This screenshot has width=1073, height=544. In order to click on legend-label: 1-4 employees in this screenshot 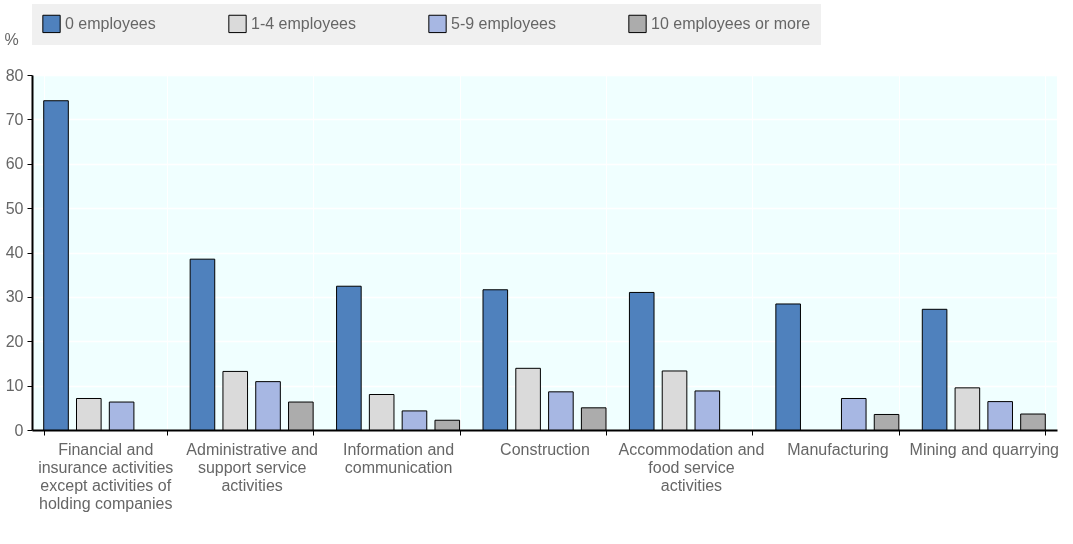, I will do `click(303, 23)`.